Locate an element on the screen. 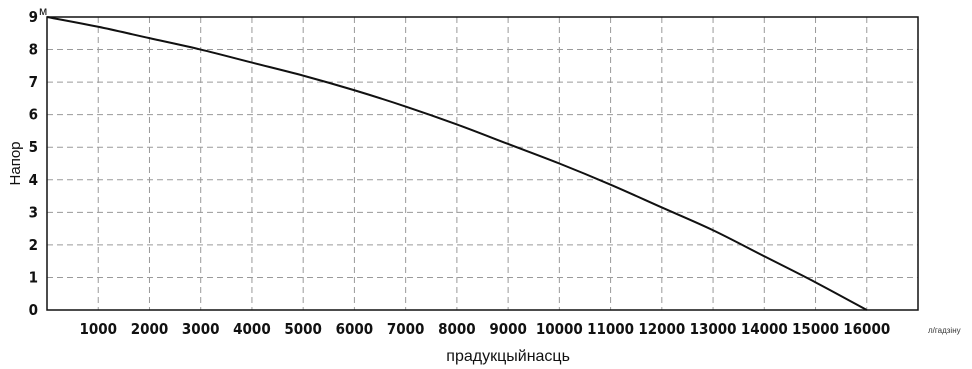 Image resolution: width=972 pixels, height=369 pixels. y-tick-label: 6 is located at coordinates (33, 115).